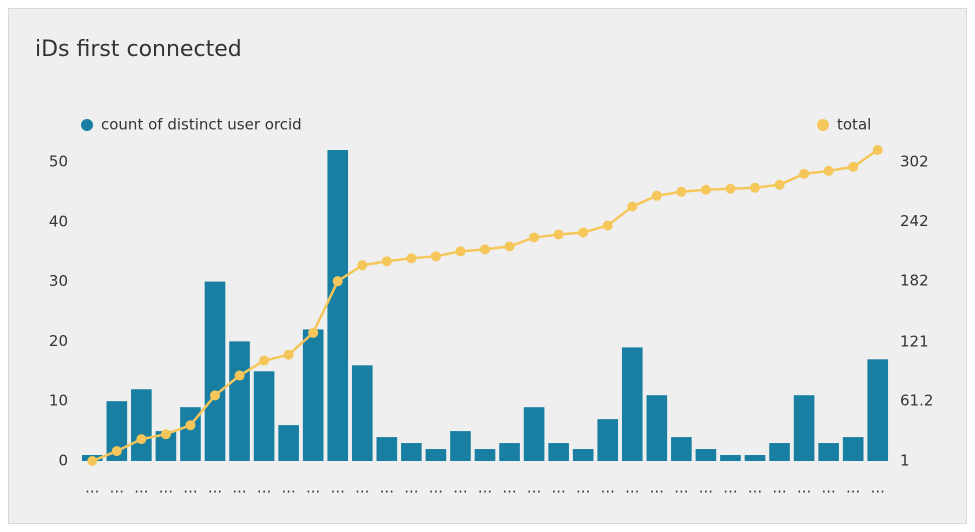  What do you see at coordinates (854, 125) in the screenshot?
I see `legend-label: total` at bounding box center [854, 125].